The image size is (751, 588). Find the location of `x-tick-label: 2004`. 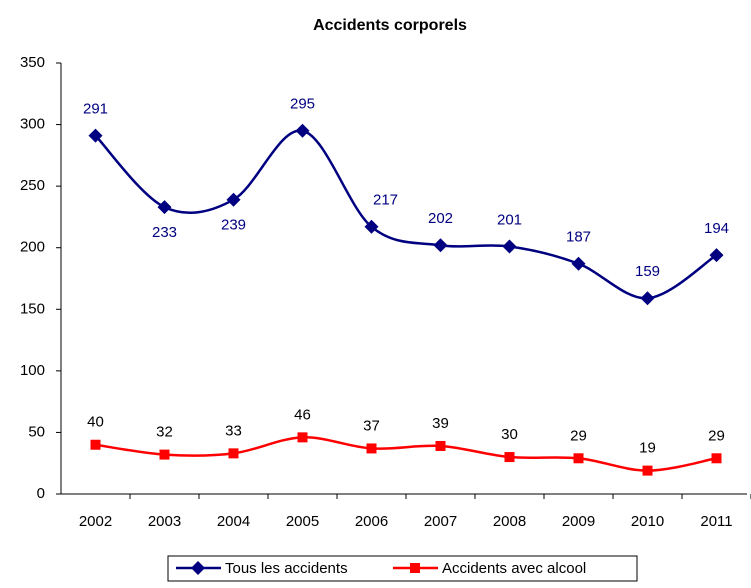

x-tick-label: 2004 is located at coordinates (233, 521).